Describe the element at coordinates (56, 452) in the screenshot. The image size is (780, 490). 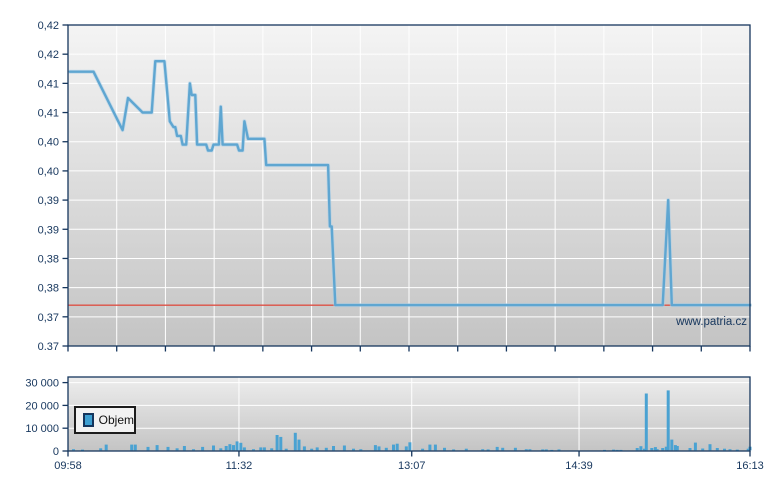
I see `volume-y-tick-label: 0` at that location.